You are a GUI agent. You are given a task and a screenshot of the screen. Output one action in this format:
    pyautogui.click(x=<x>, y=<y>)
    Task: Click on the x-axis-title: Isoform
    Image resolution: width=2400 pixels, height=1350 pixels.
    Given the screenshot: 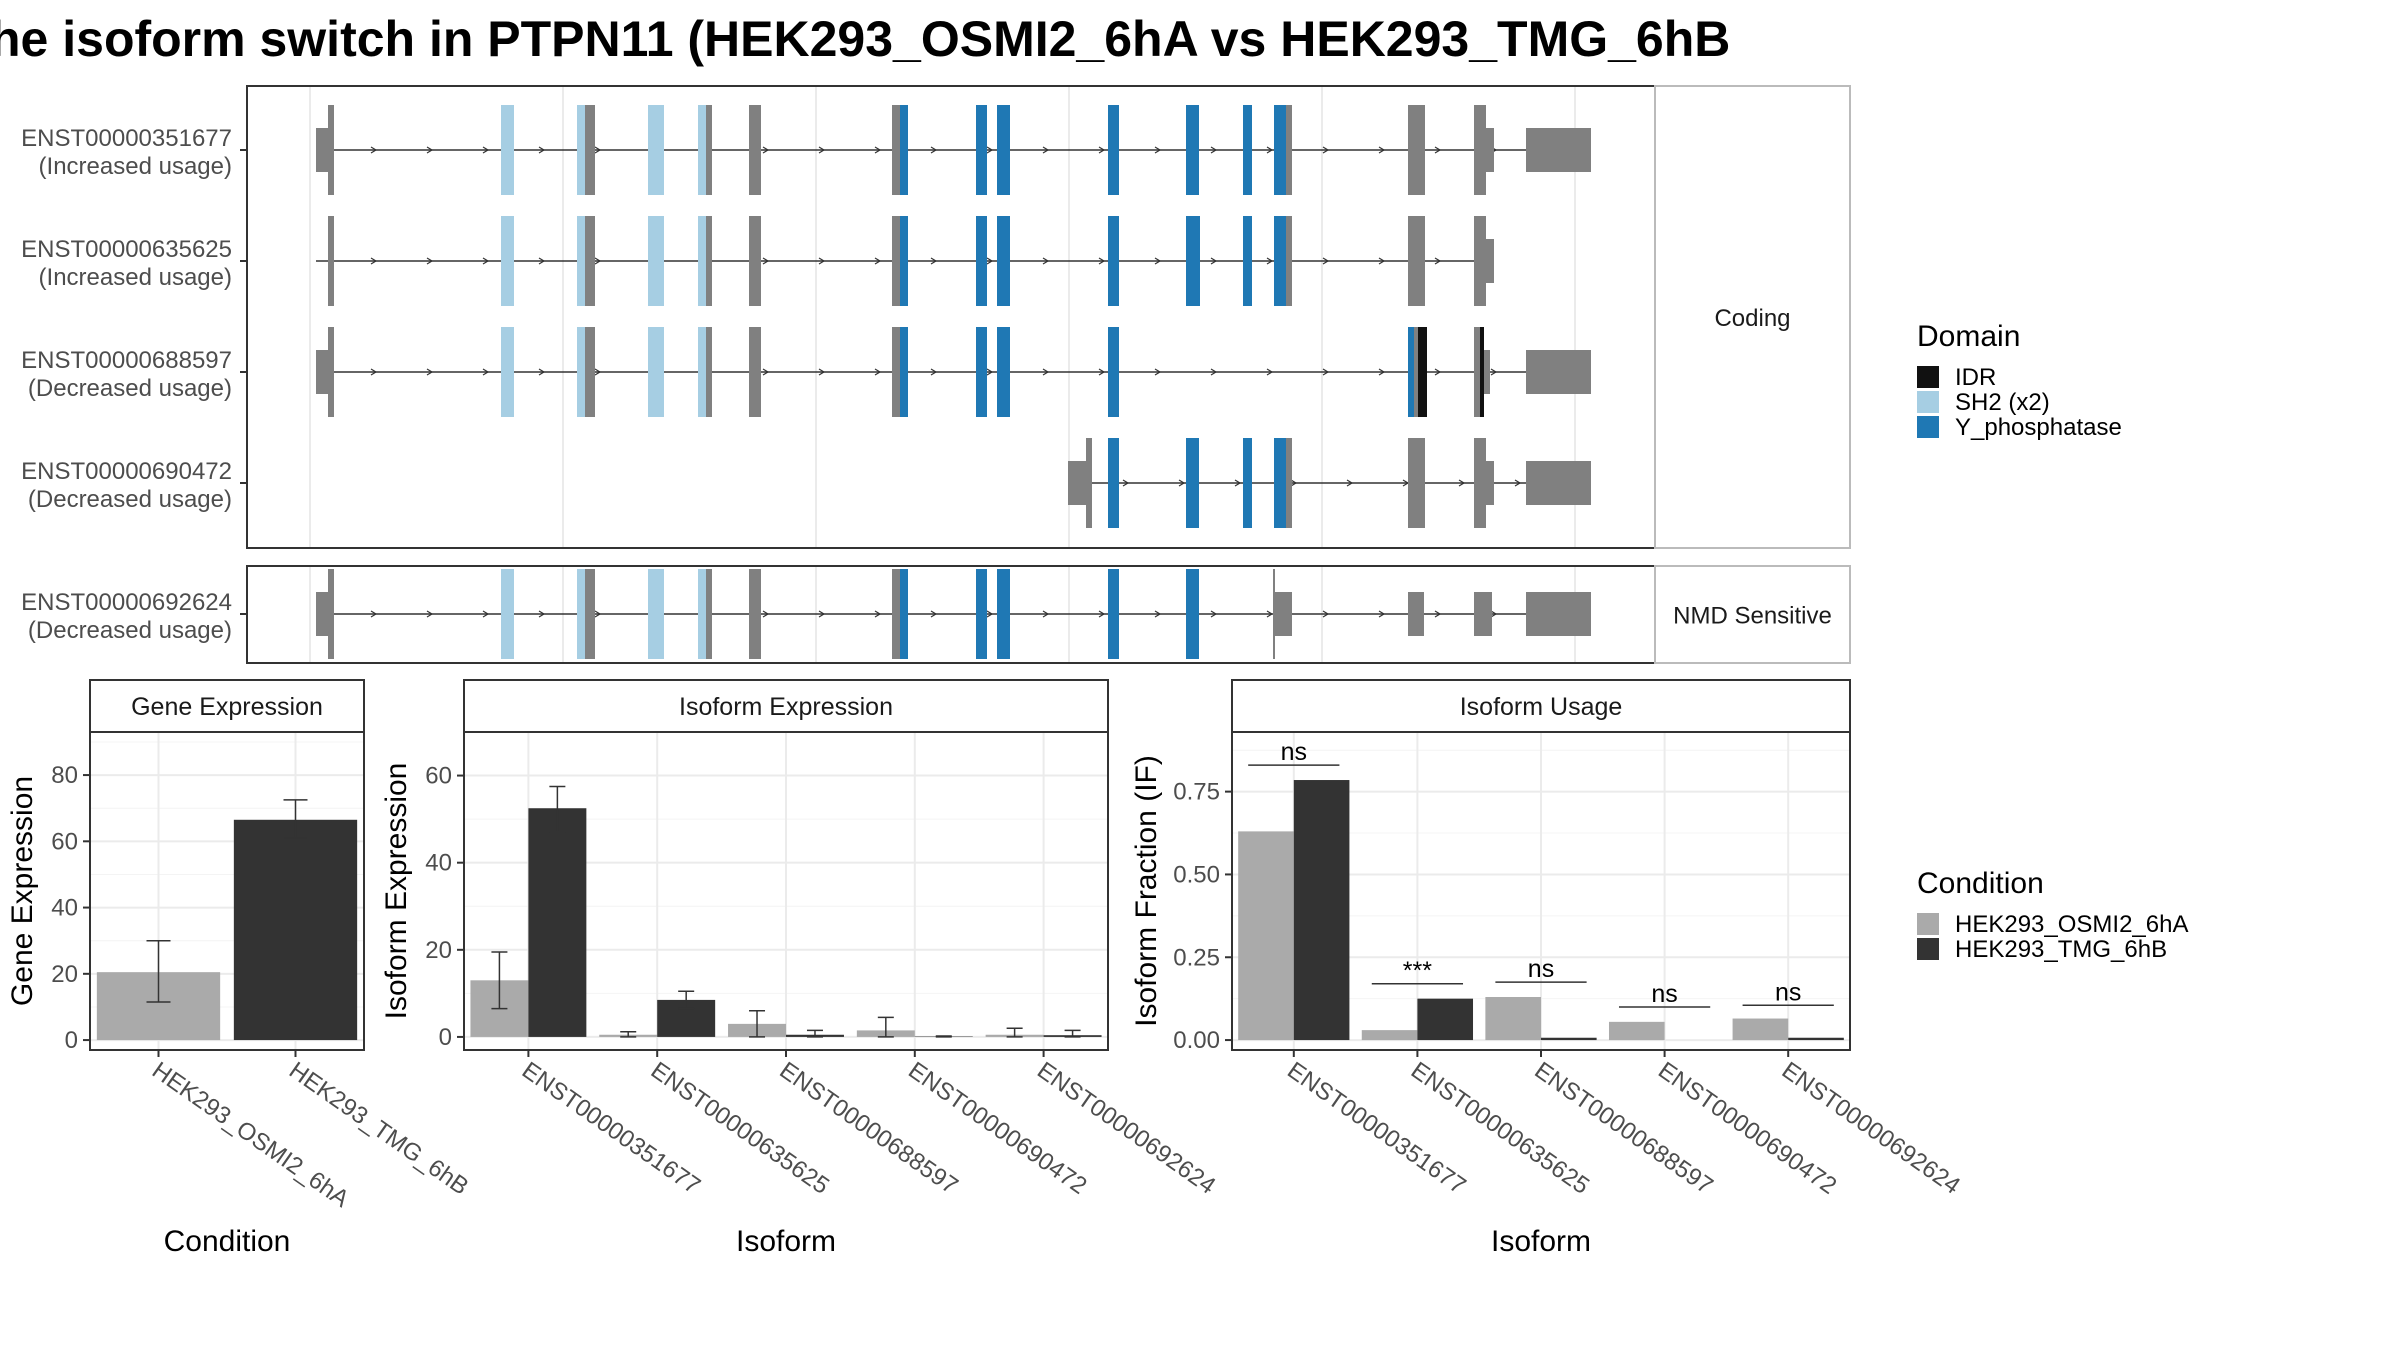 What is the action you would take?
    pyautogui.click(x=786, y=1241)
    